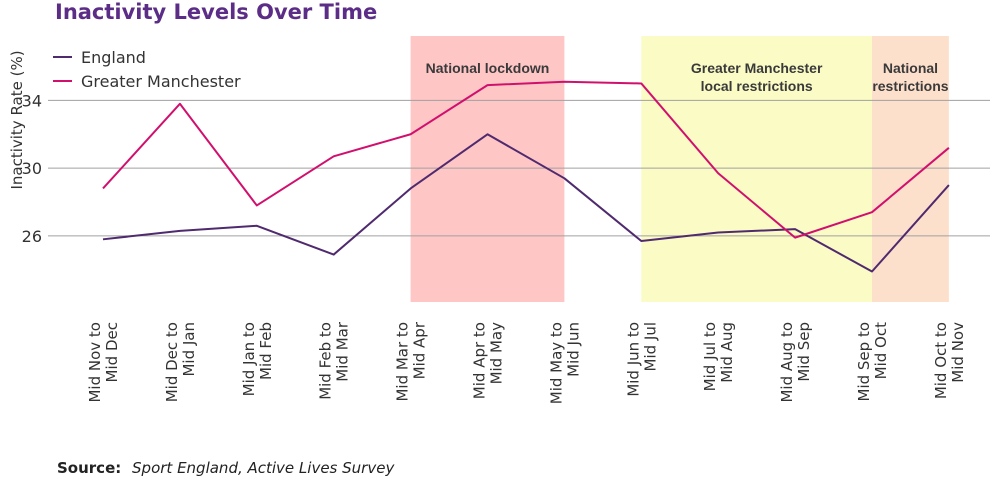 This screenshot has height=487, width=999. Describe the element at coordinates (326, 361) in the screenshot. I see `x-tick-label-line: Mid Feb to` at that location.